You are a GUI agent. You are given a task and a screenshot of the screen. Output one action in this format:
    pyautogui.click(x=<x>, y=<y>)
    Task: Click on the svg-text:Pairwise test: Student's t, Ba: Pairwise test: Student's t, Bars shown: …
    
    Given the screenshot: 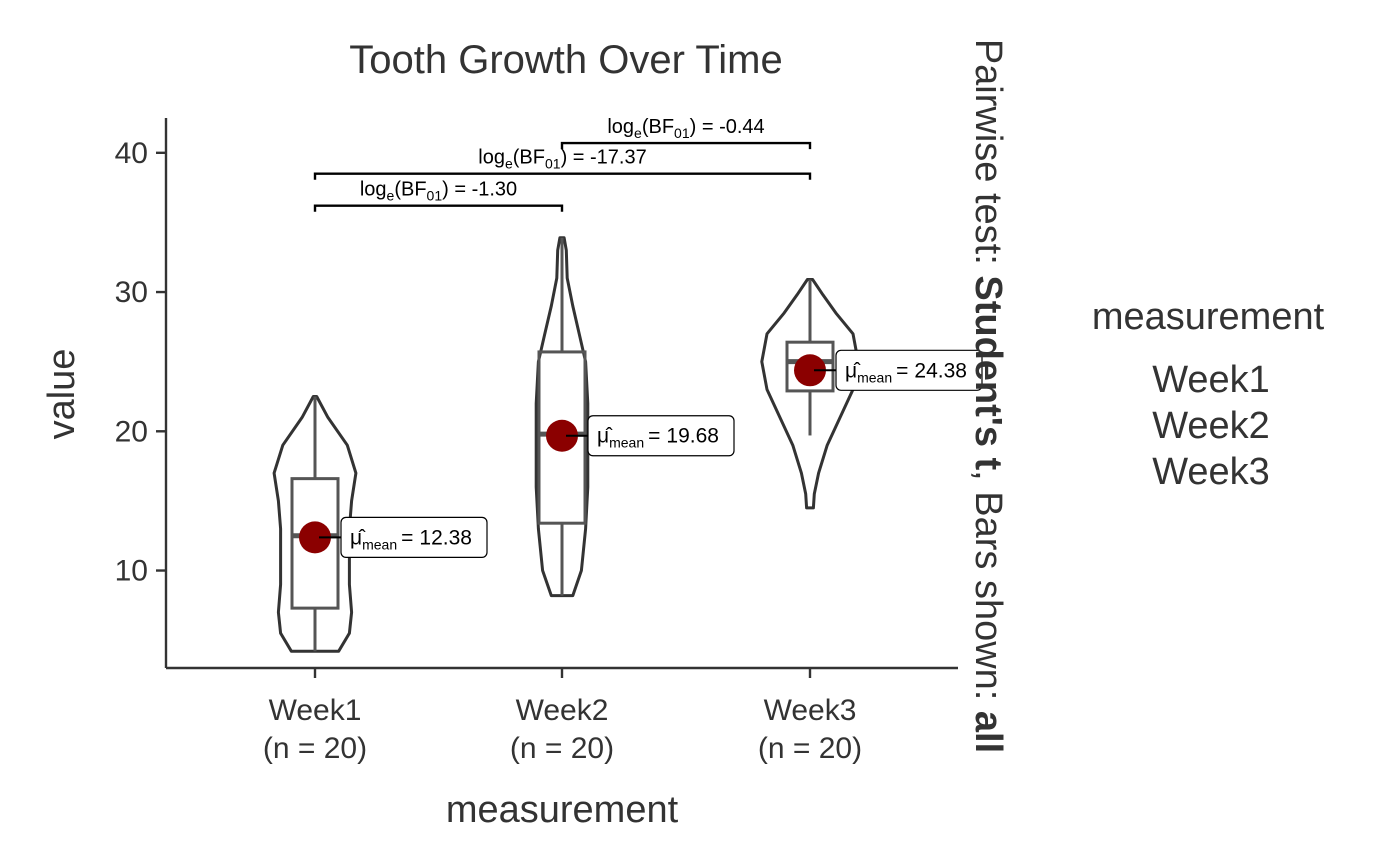 What is the action you would take?
    pyautogui.click(x=988, y=396)
    